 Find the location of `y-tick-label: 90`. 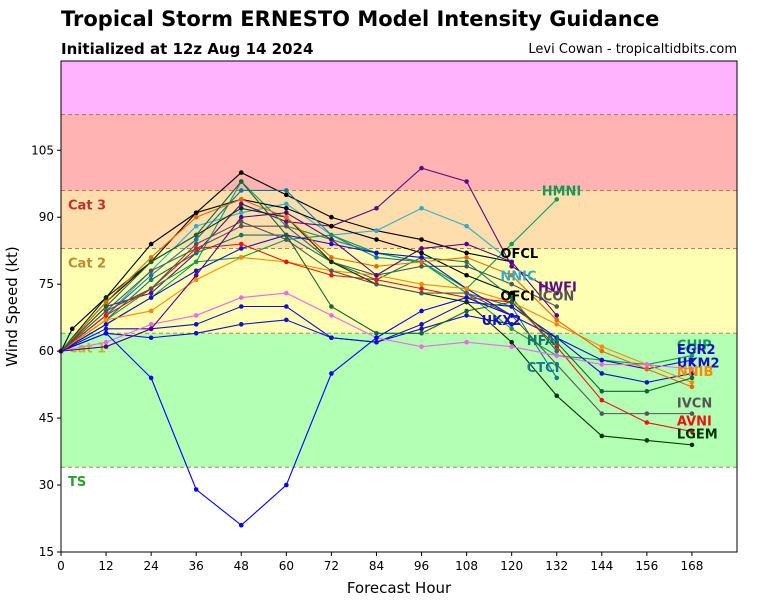

y-tick-label: 90 is located at coordinates (46, 217).